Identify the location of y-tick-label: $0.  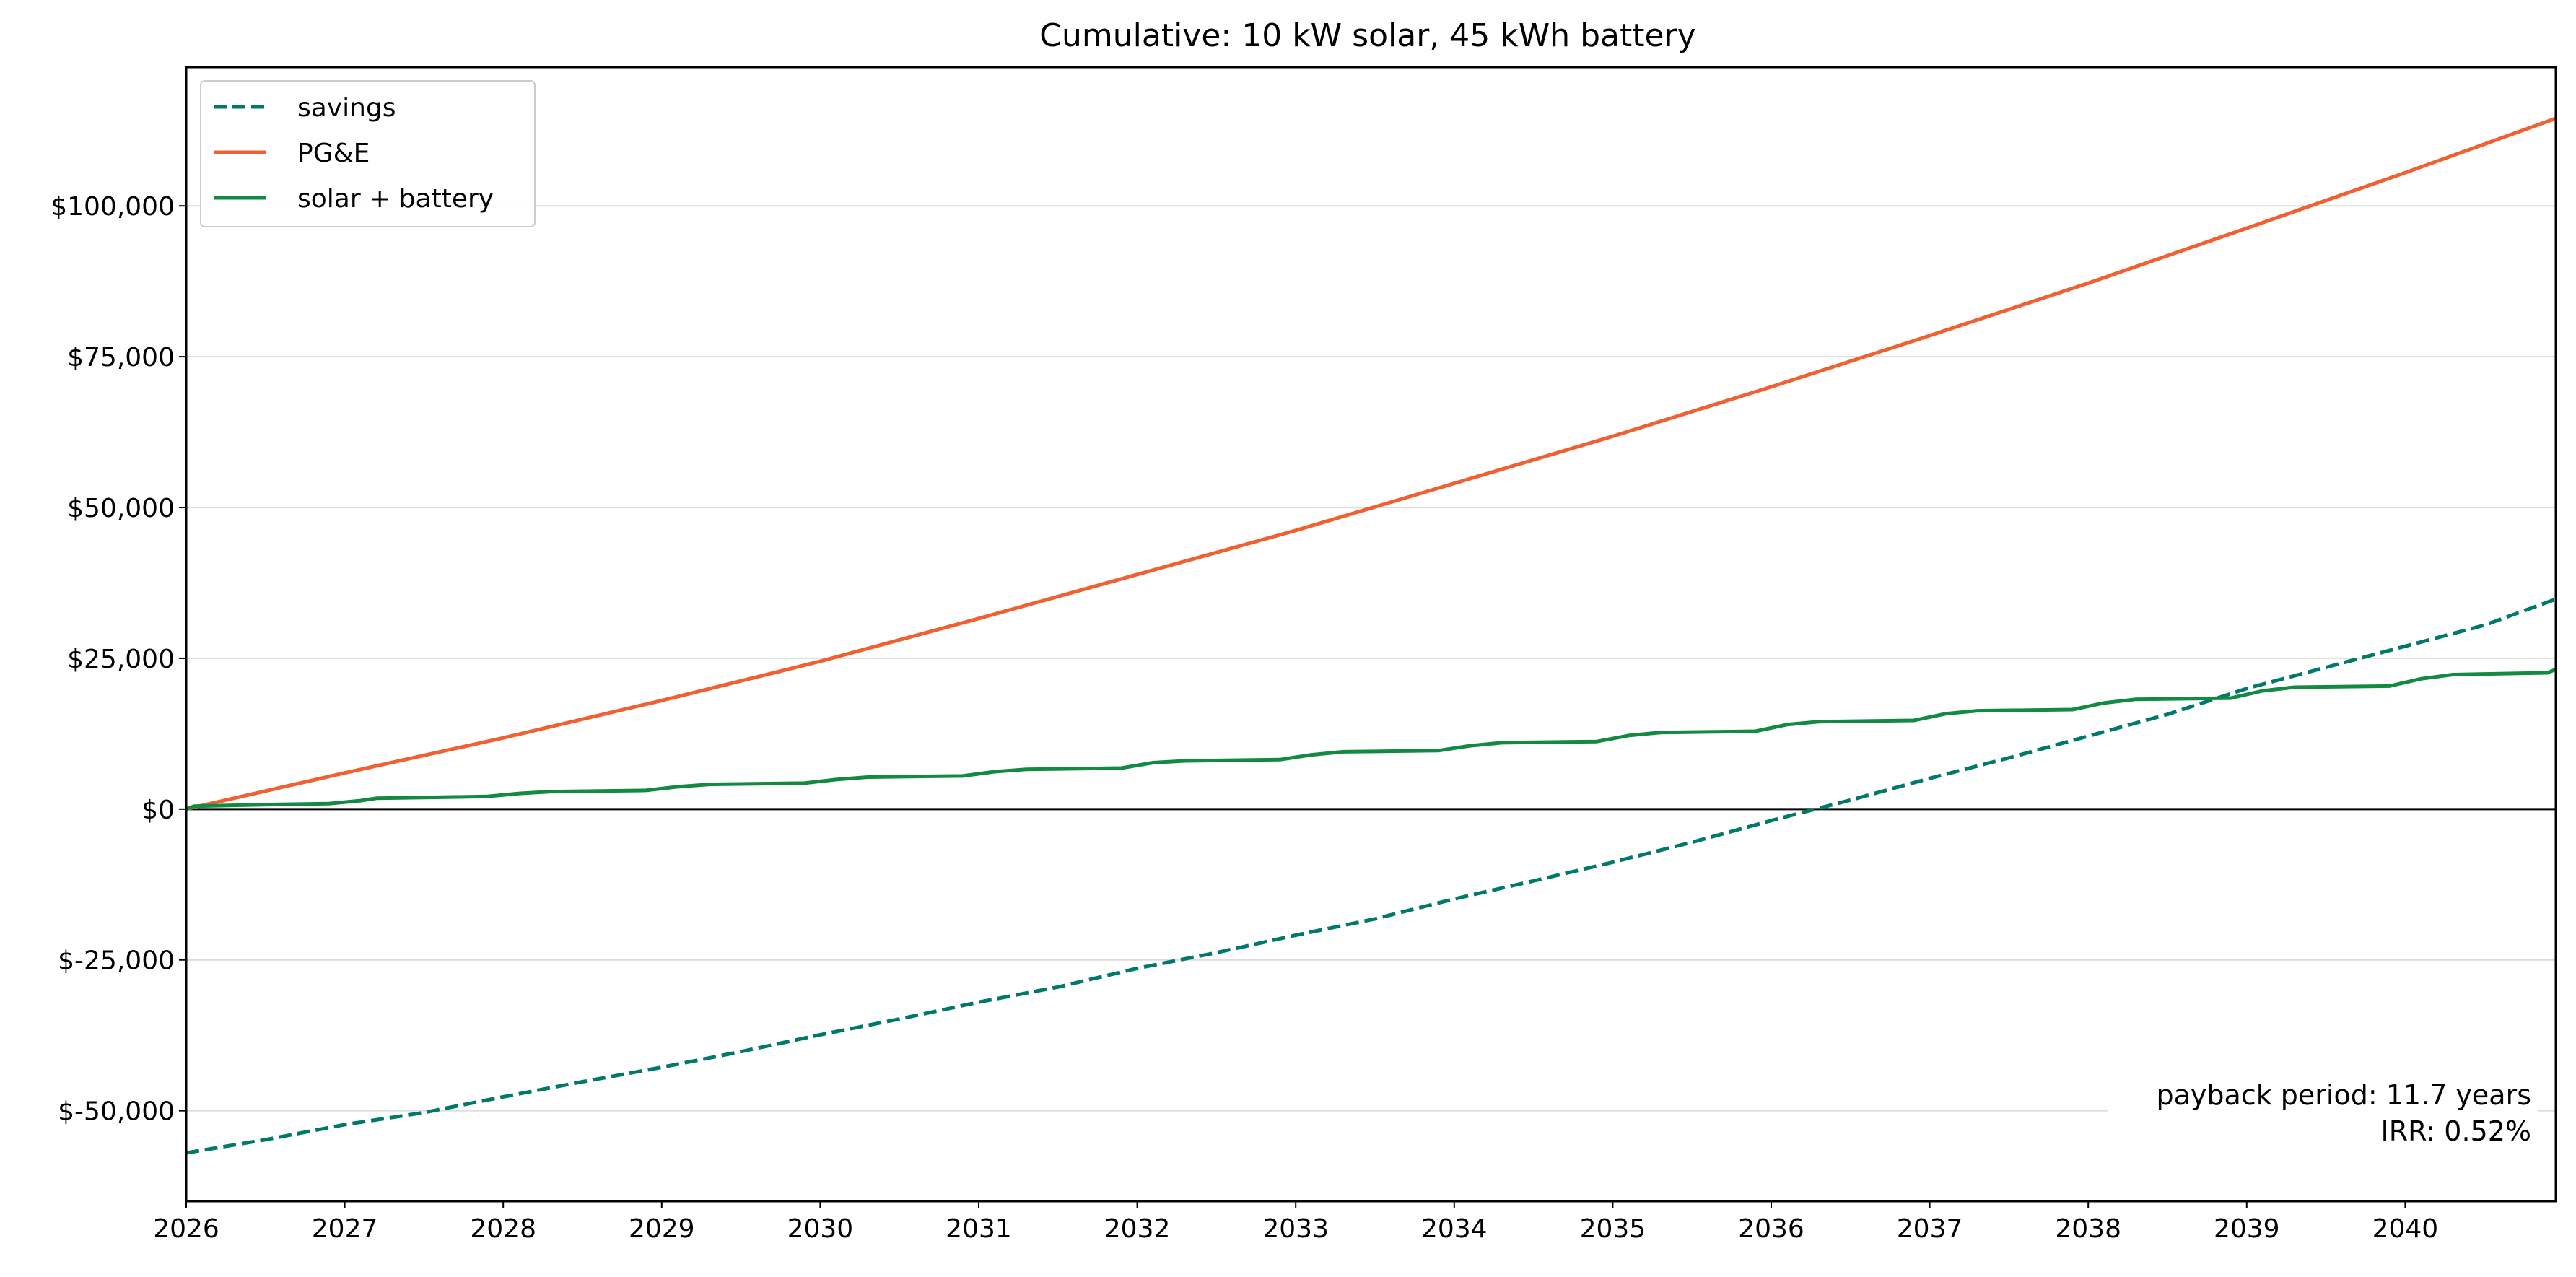
(158, 810).